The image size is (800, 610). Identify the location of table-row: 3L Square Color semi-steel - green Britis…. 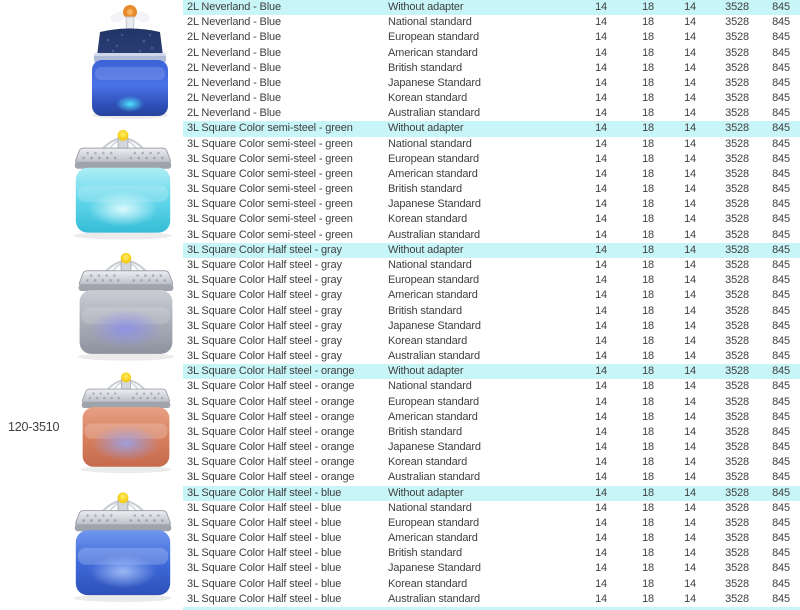
(491, 189).